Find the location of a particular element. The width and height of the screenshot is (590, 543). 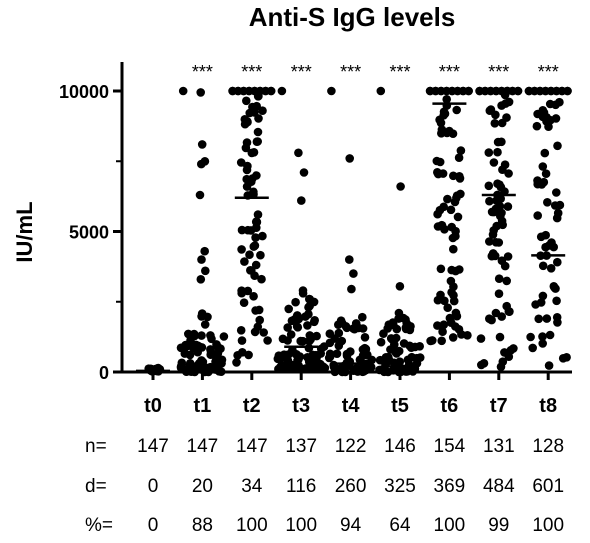

x-tick-label: t7 is located at coordinates (499, 406).